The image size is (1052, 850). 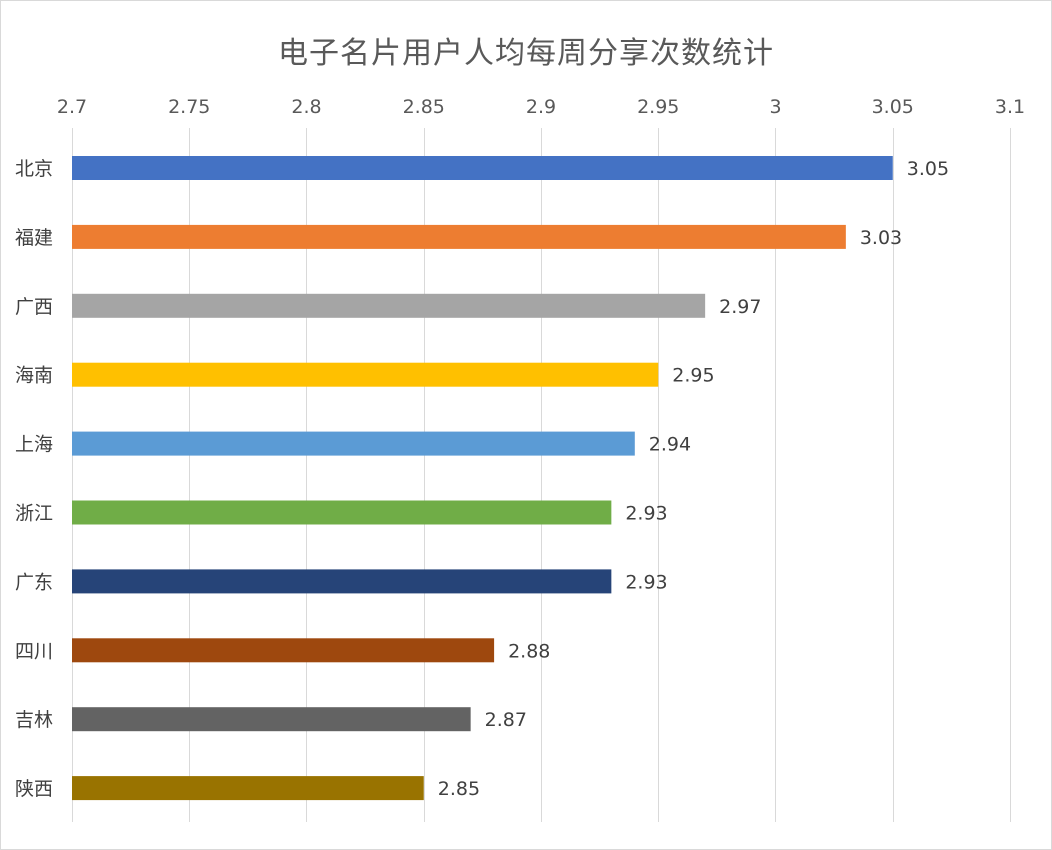 What do you see at coordinates (459, 789) in the screenshot?
I see `data-label: 2.85` at bounding box center [459, 789].